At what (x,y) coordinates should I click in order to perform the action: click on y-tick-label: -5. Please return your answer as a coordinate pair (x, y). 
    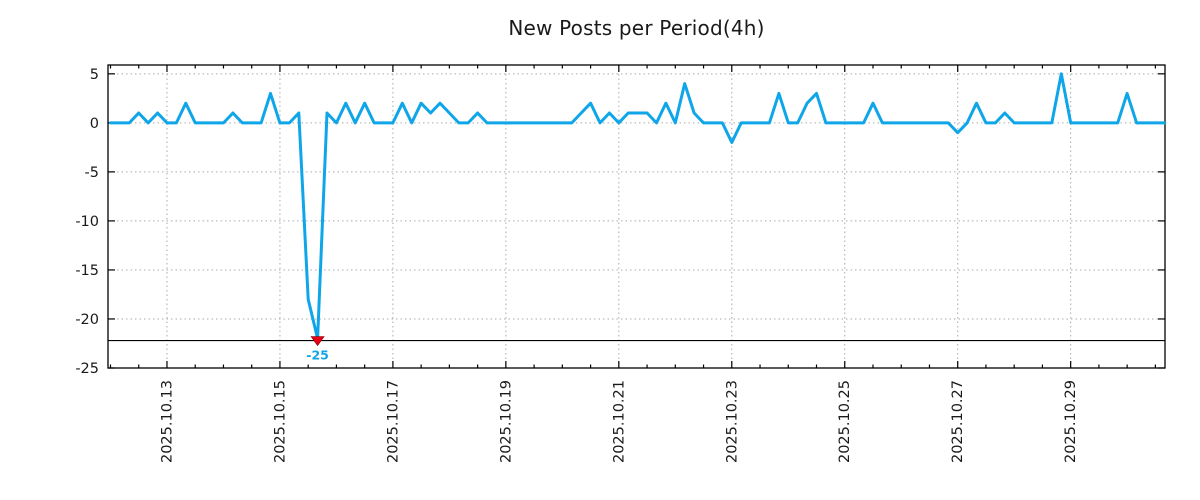
    Looking at the image, I should click on (92, 173).